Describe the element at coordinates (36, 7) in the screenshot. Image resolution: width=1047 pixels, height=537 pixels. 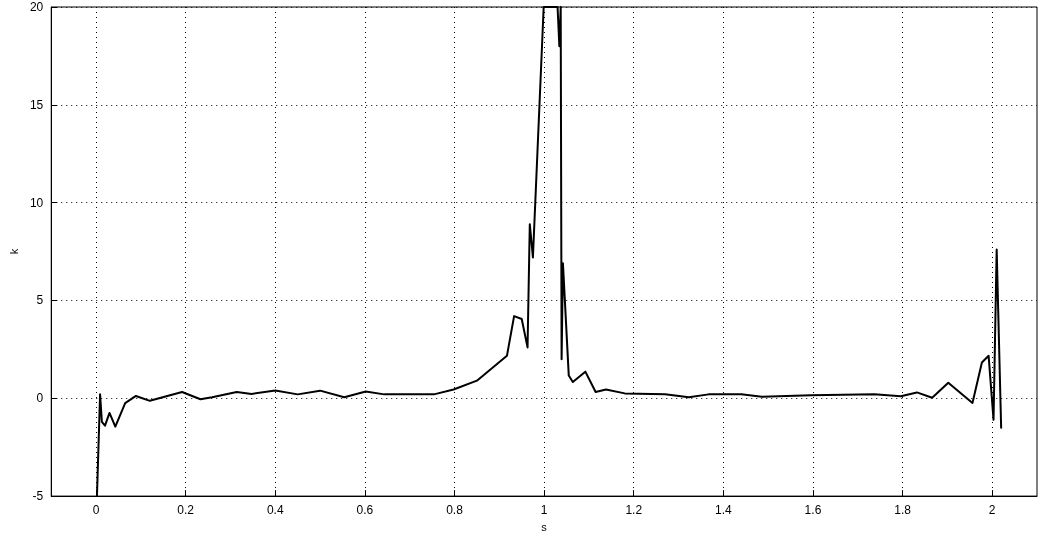
I see `y-tick-label: 20` at that location.